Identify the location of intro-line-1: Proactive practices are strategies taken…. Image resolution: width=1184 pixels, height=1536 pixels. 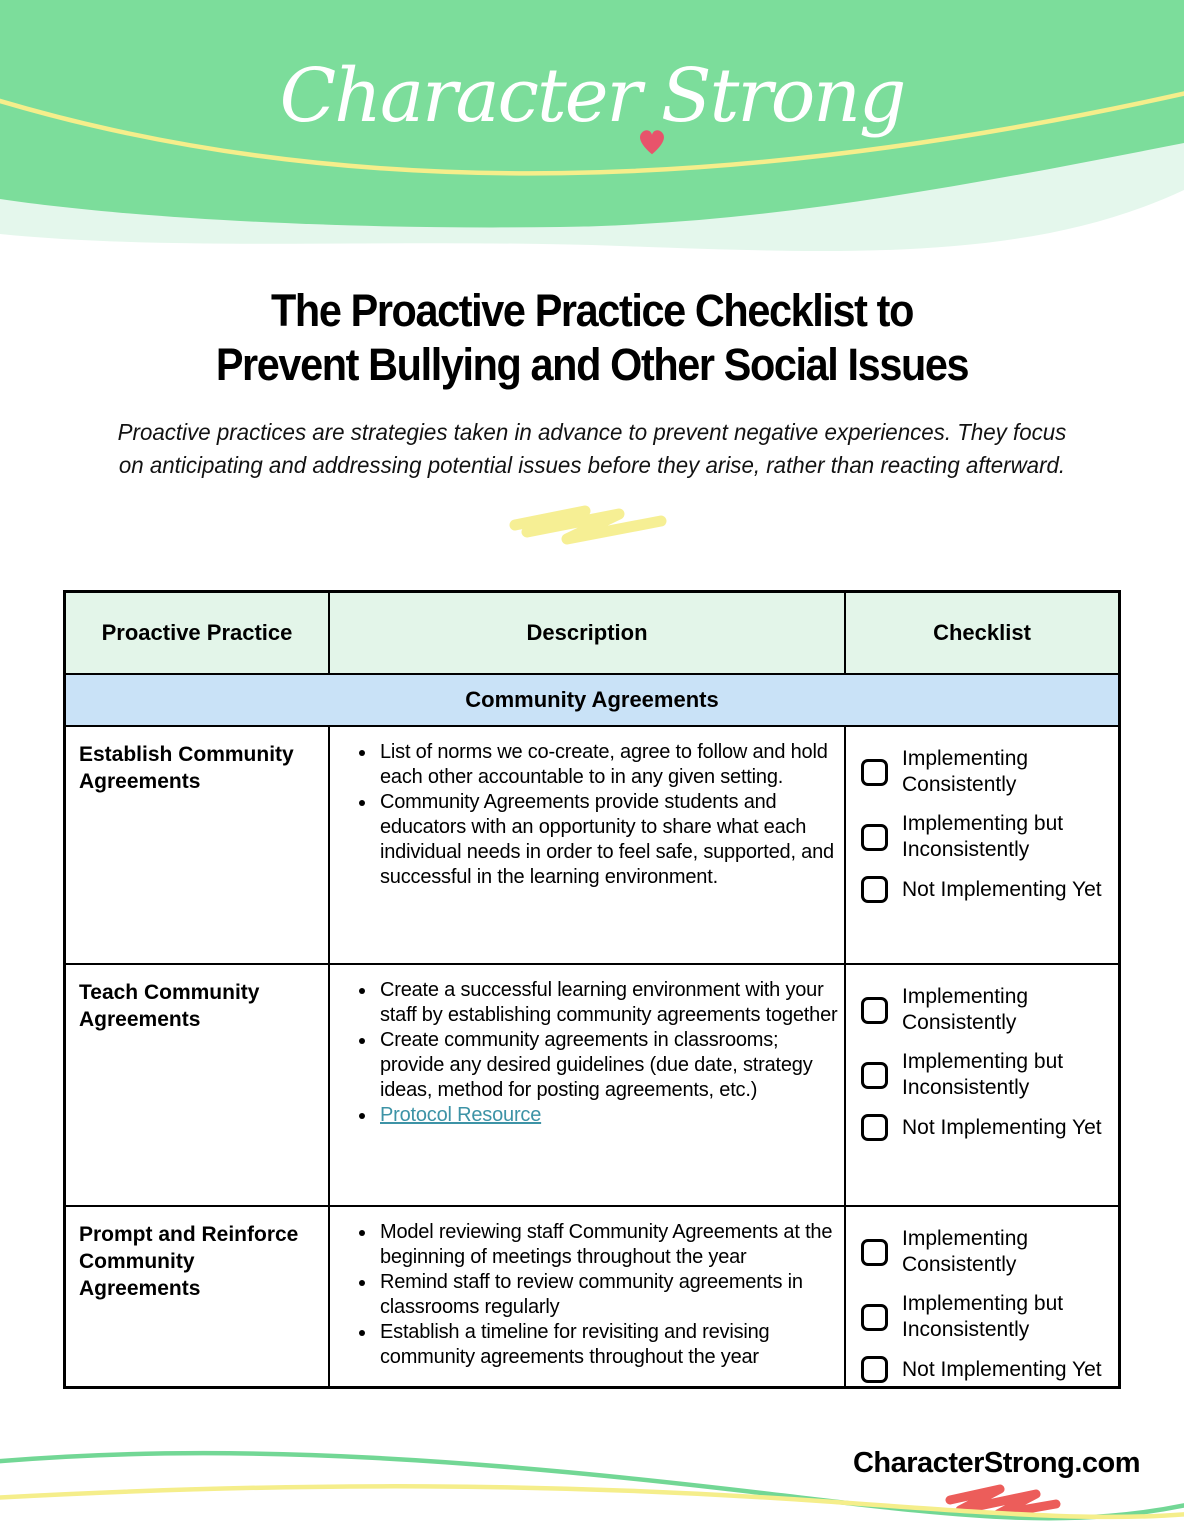
(592, 432).